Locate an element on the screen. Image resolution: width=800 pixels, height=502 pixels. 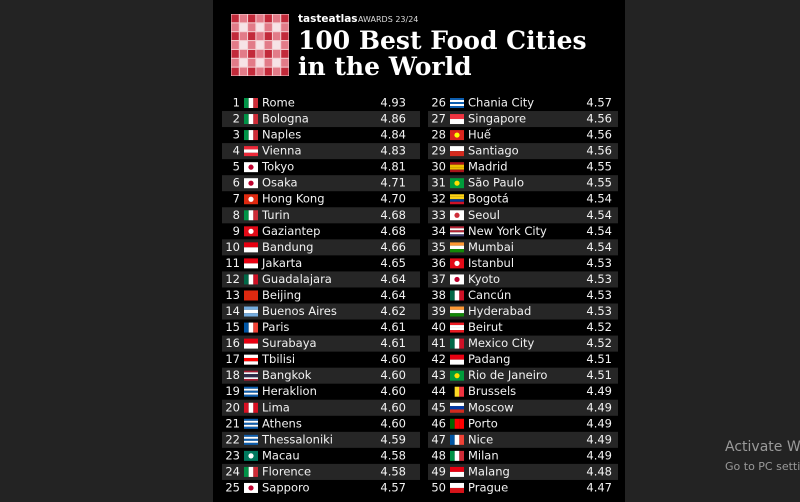
rank: 30 is located at coordinates (438, 167).